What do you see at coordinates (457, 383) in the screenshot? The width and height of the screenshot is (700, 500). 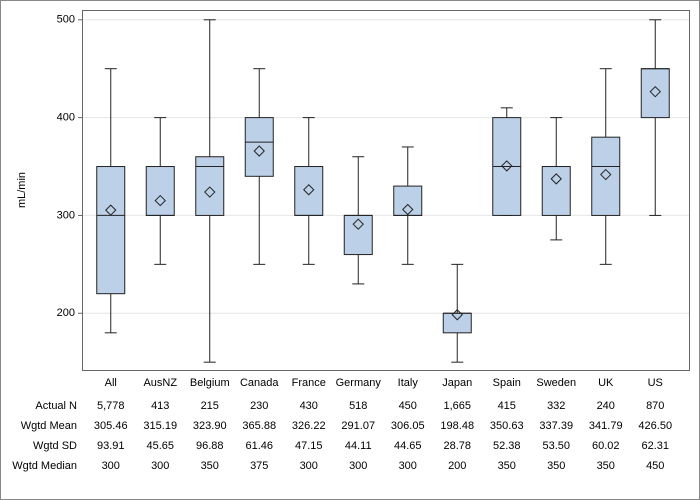 I see `x-tick-label: Japan` at bounding box center [457, 383].